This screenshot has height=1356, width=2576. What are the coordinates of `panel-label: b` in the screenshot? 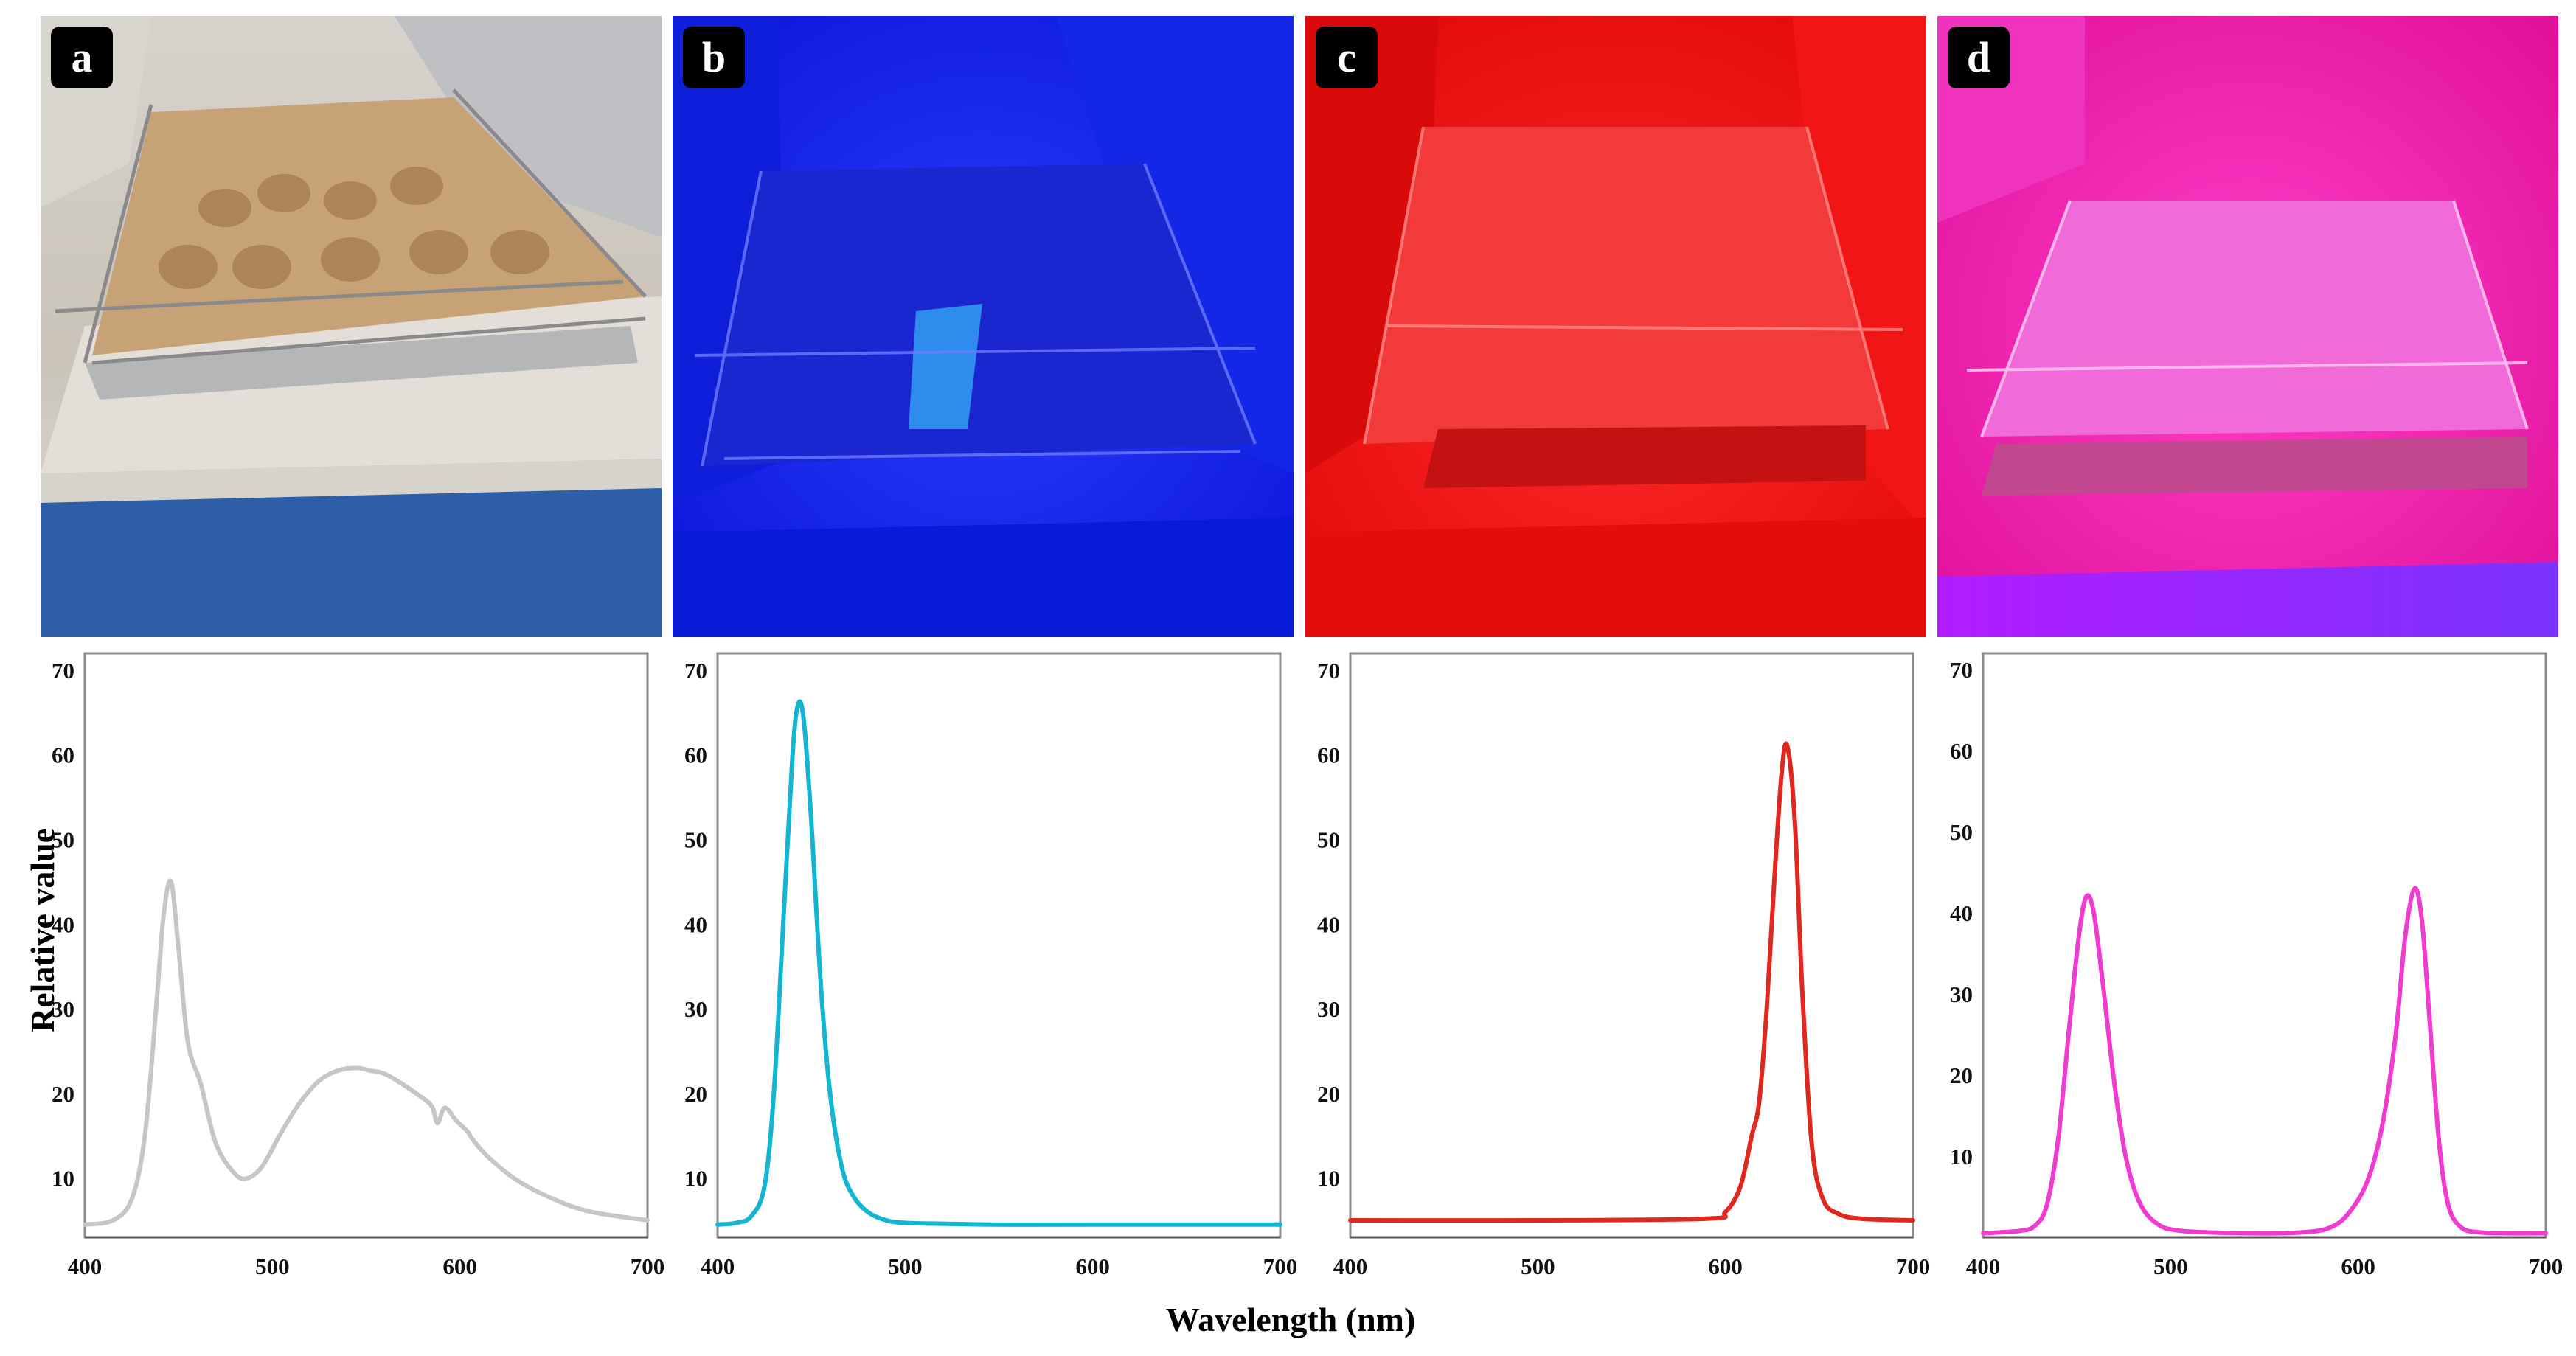 It's located at (714, 57).